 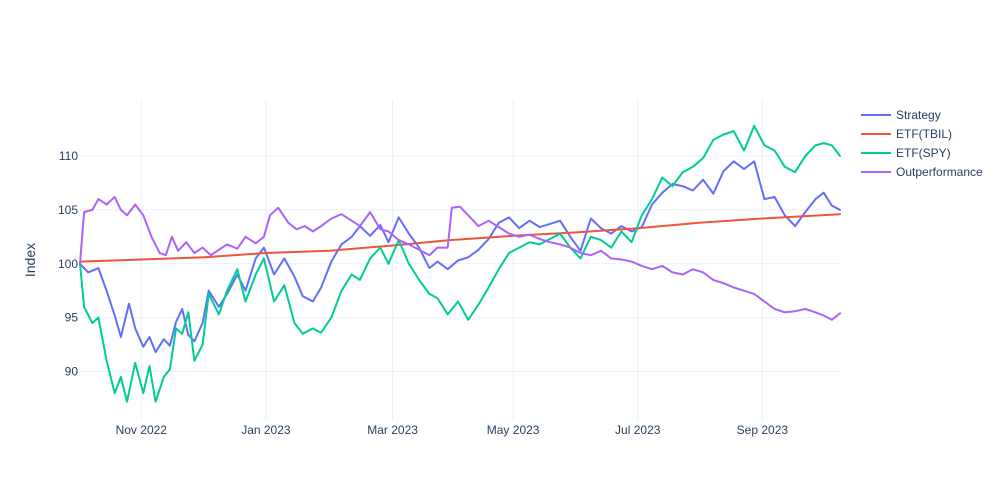 What do you see at coordinates (918, 115) in the screenshot?
I see `legend-label: Strategy` at bounding box center [918, 115].